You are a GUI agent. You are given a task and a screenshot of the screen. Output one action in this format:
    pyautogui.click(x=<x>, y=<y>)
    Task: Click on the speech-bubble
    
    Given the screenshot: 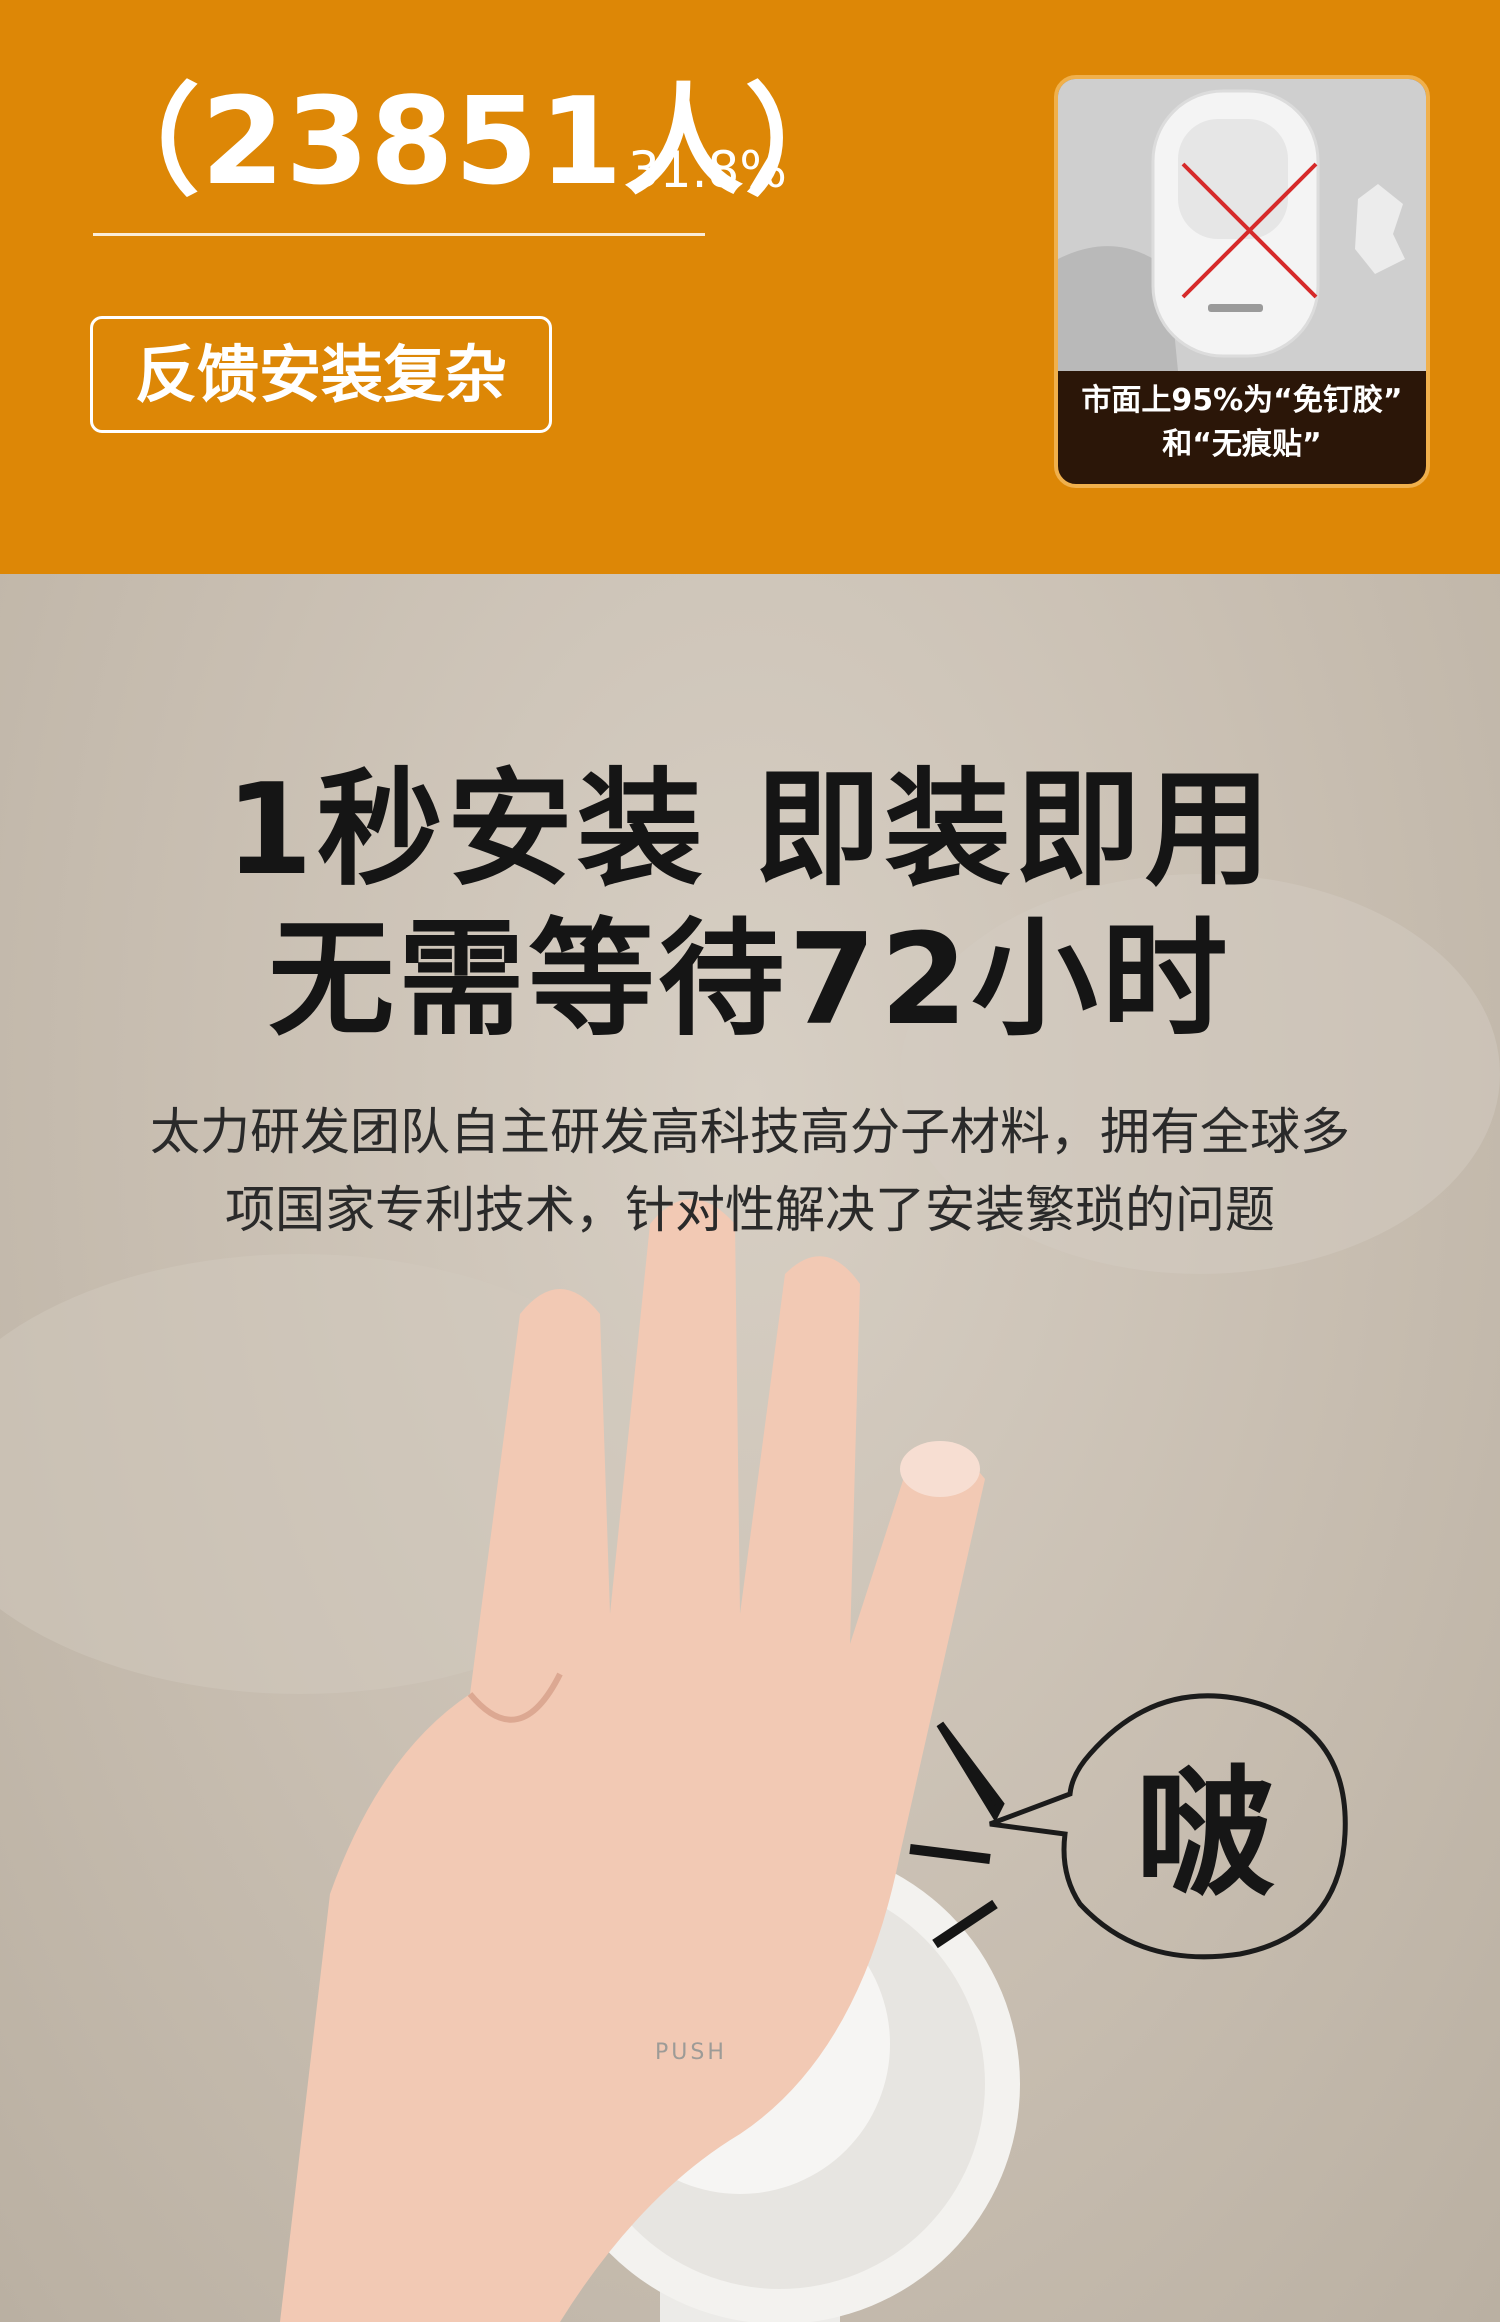 What is the action you would take?
    pyautogui.click(x=1168, y=1826)
    